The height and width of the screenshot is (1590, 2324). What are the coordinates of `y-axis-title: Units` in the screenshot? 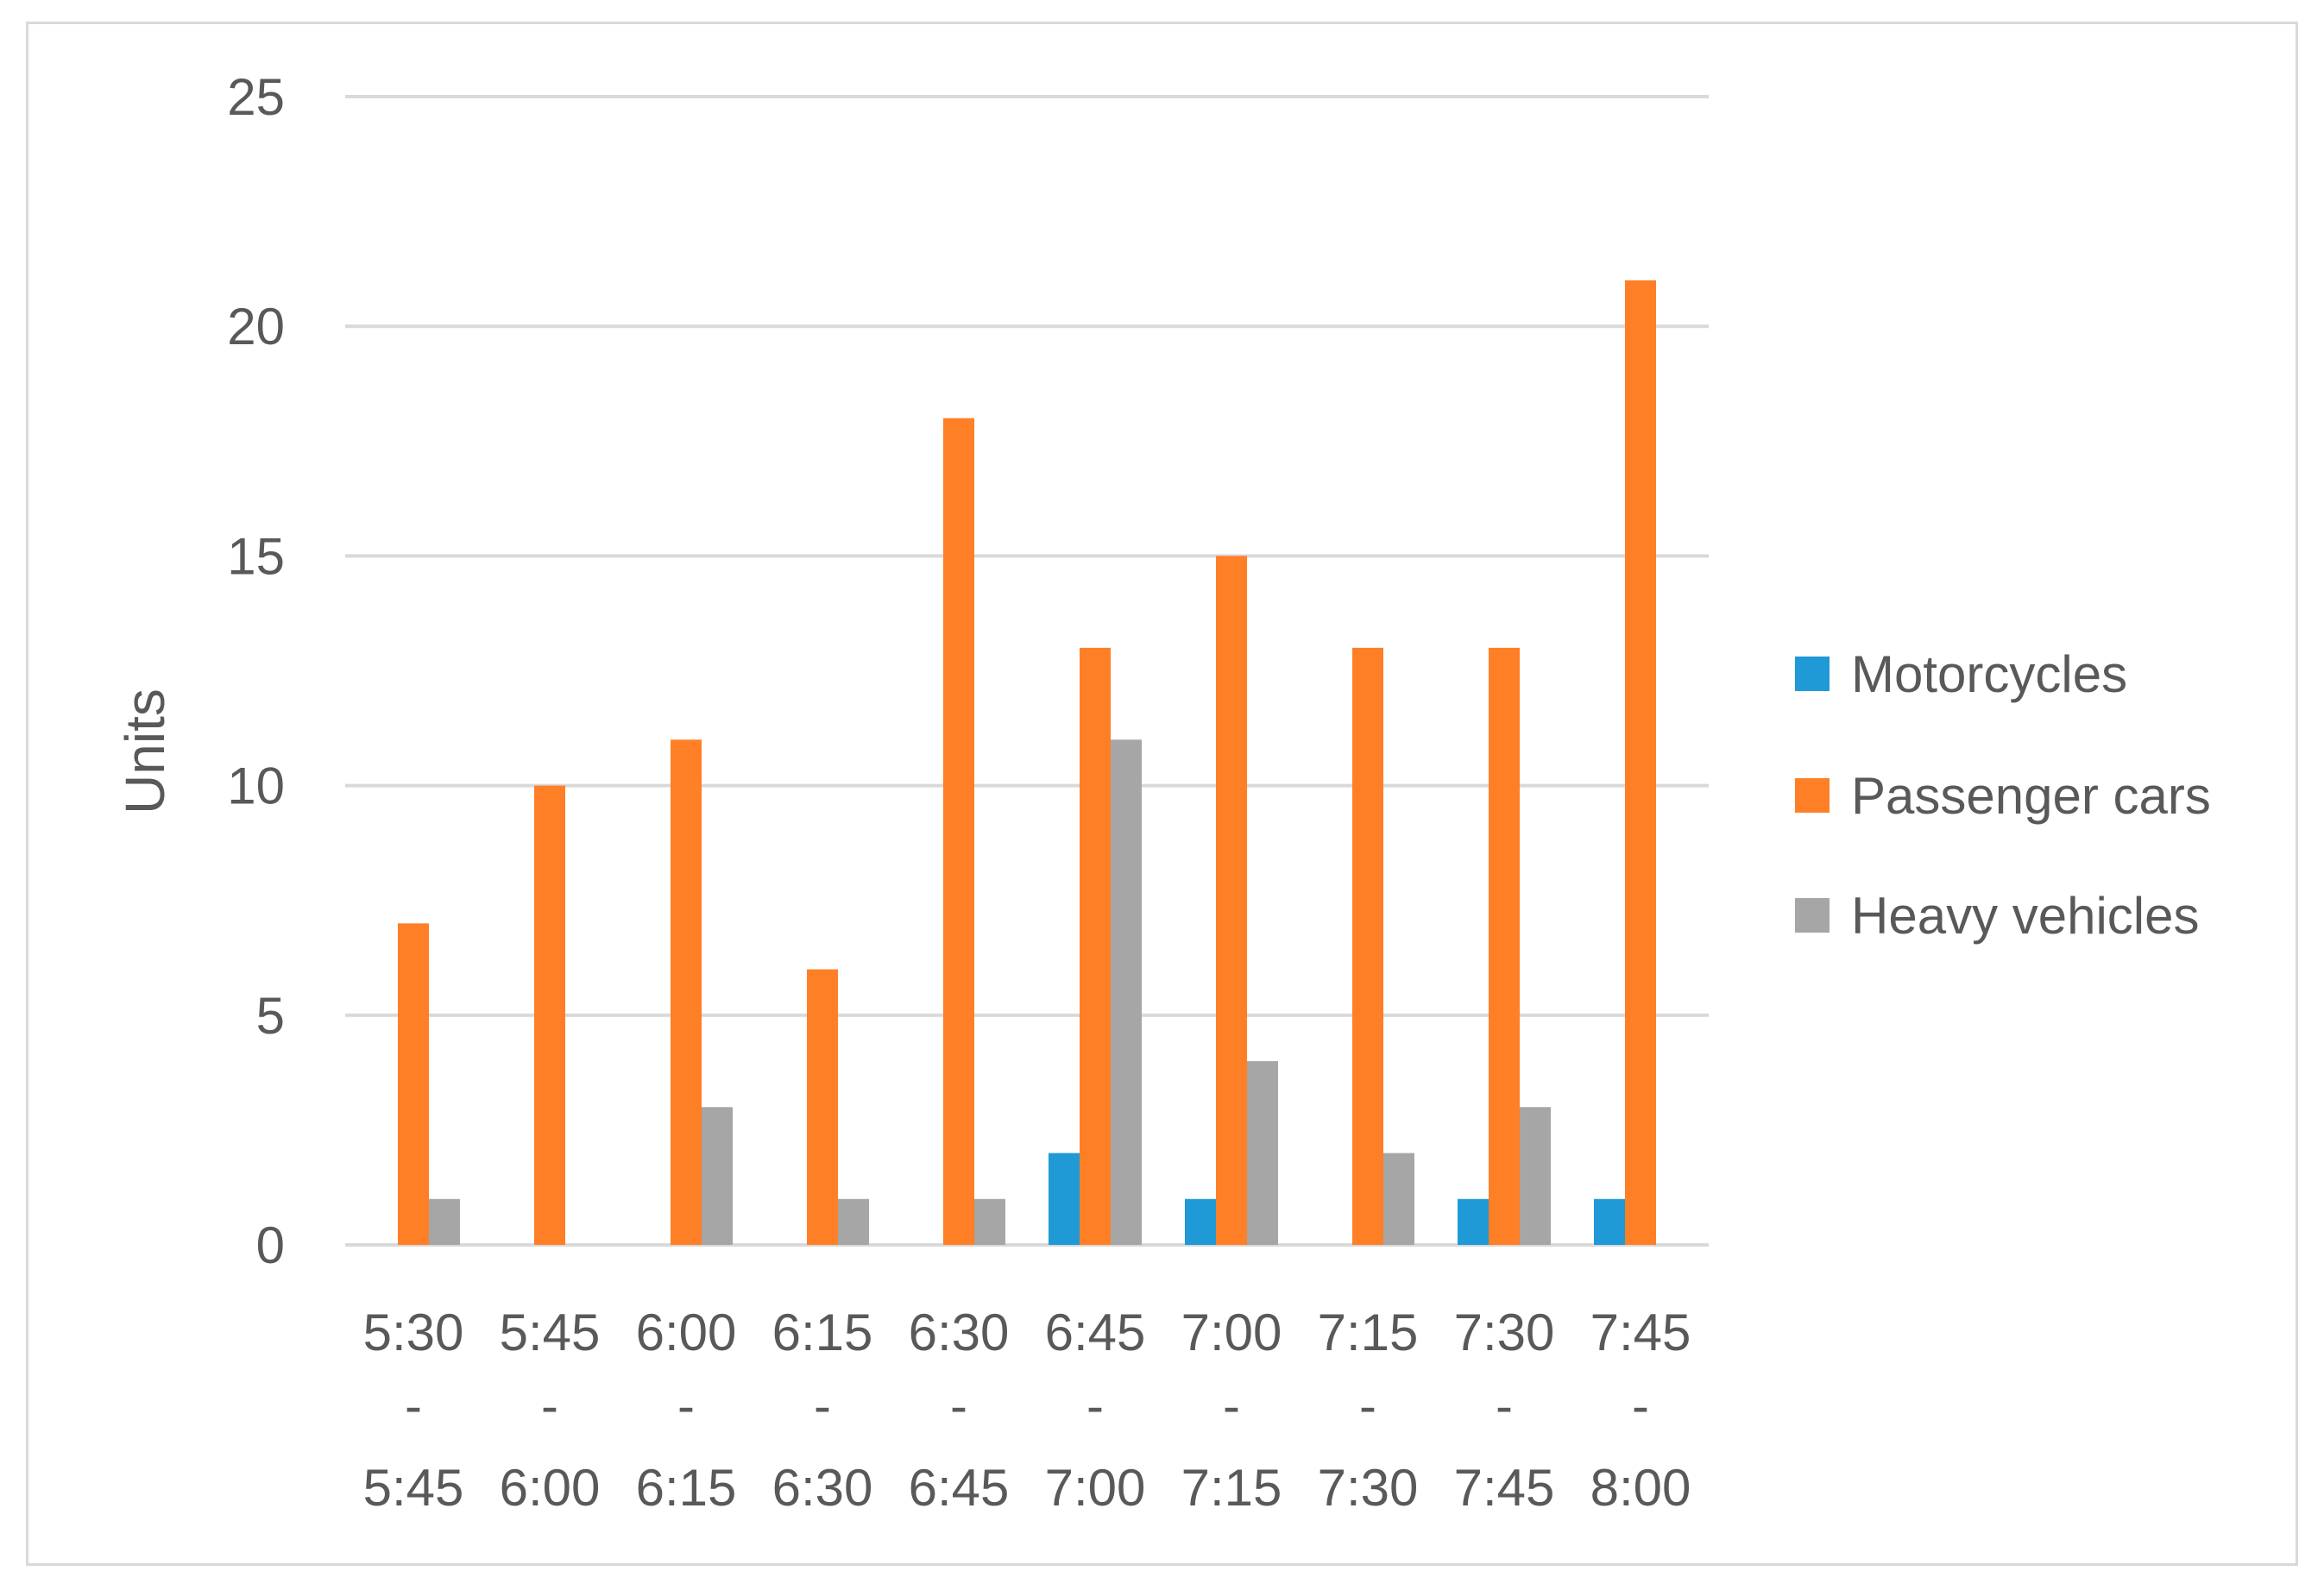 It's located at (145, 751).